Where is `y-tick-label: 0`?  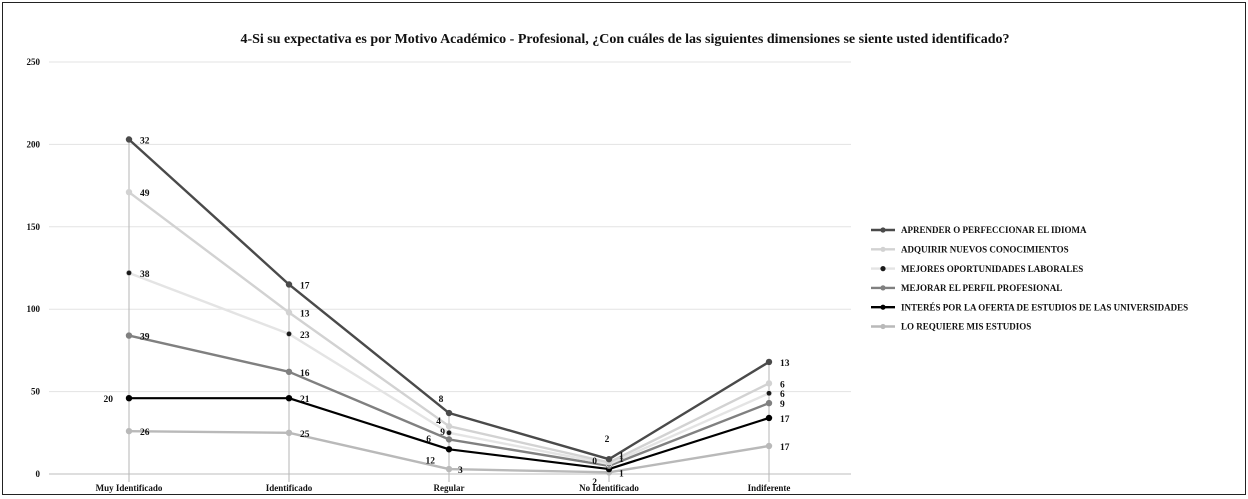 y-tick-label: 0 is located at coordinates (38, 474).